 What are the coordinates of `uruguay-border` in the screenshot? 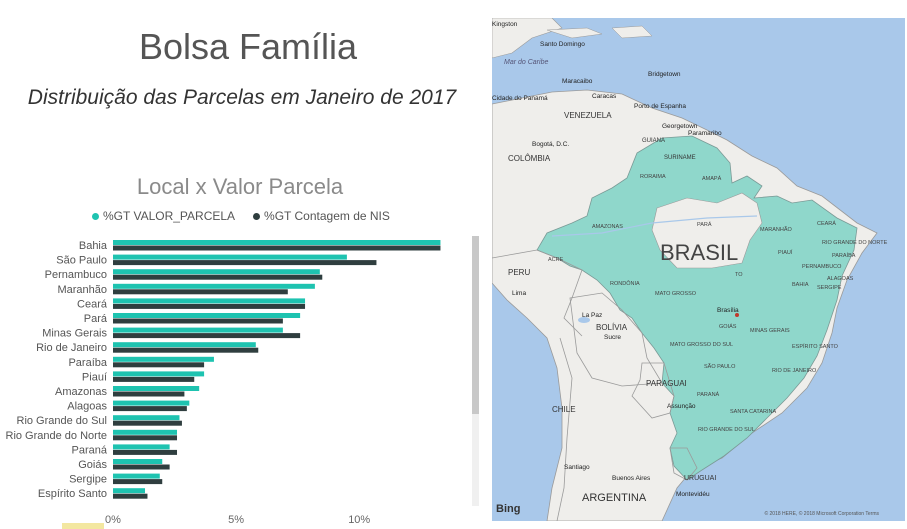 It's located at (683, 464).